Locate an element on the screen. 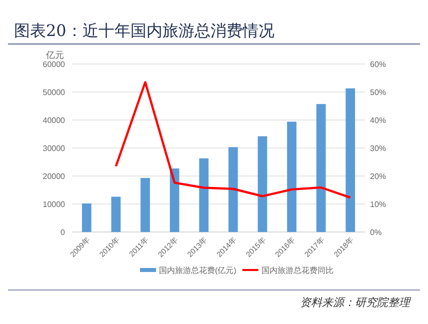 This screenshot has height=324, width=428. y2-tick-label: 60% is located at coordinates (378, 64).